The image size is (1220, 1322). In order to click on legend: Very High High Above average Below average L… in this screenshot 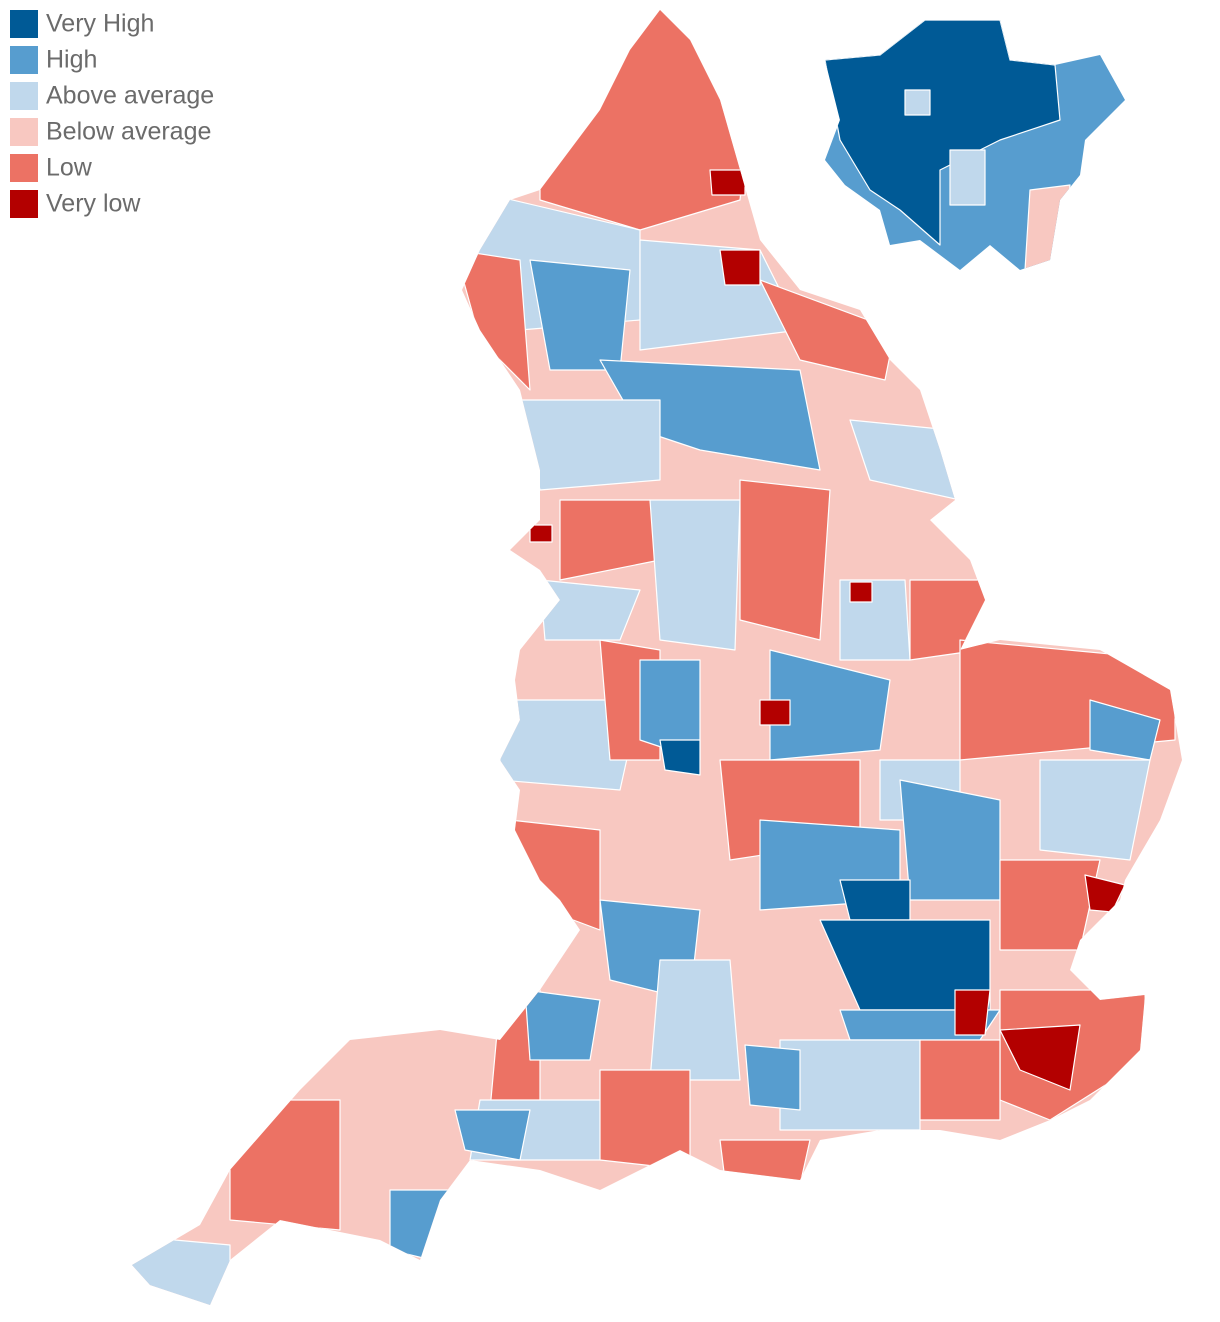, I will do `click(112, 114)`.